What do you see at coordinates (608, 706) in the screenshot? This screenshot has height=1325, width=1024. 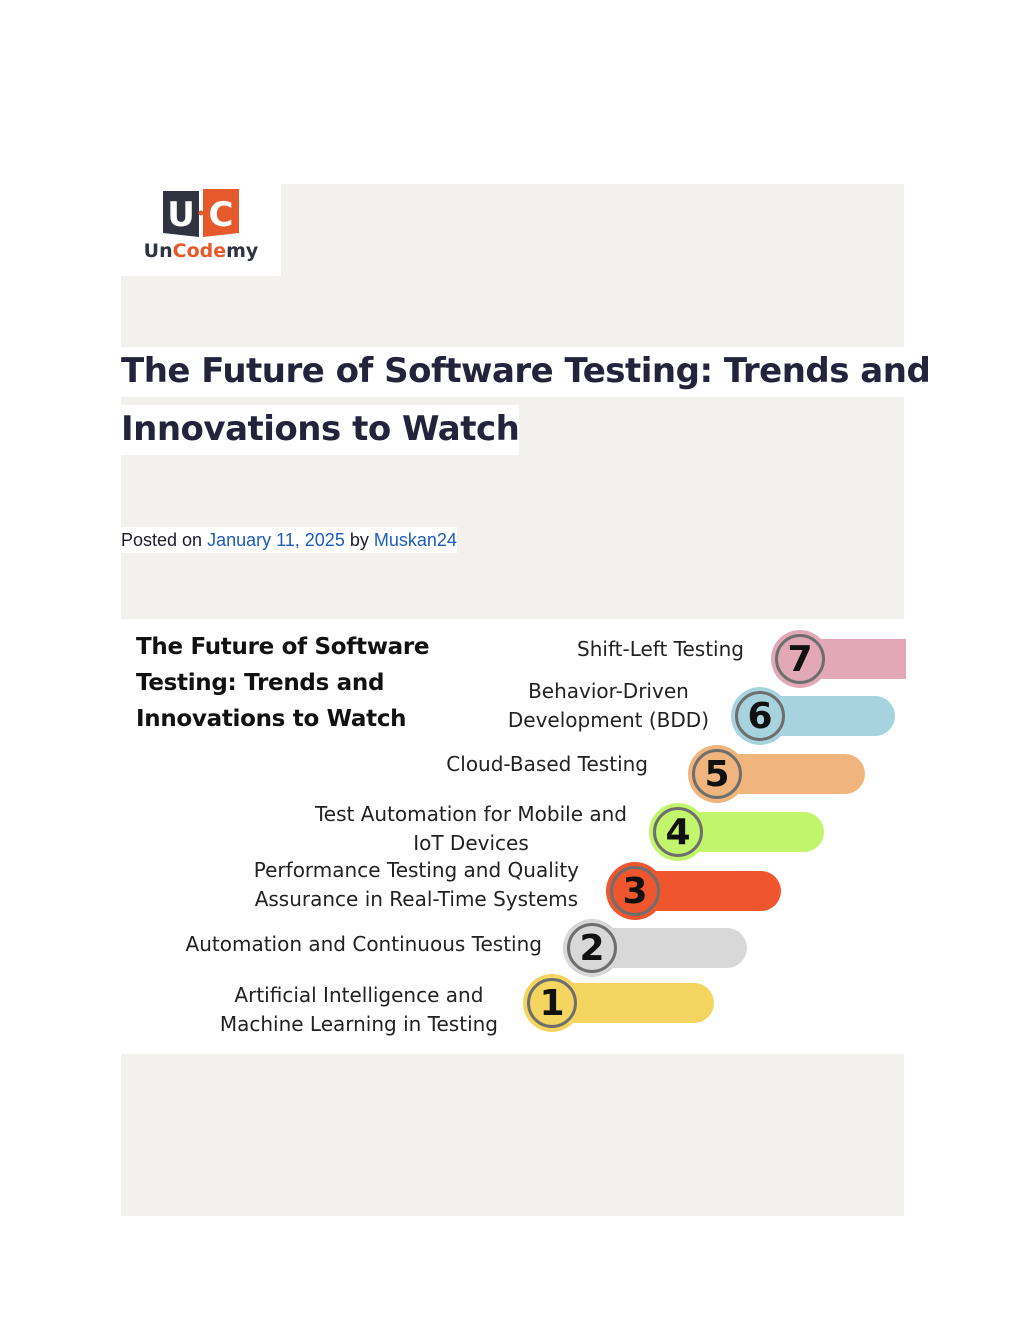 I see `step-label-6: Behavior-Driven Development (BDD)` at bounding box center [608, 706].